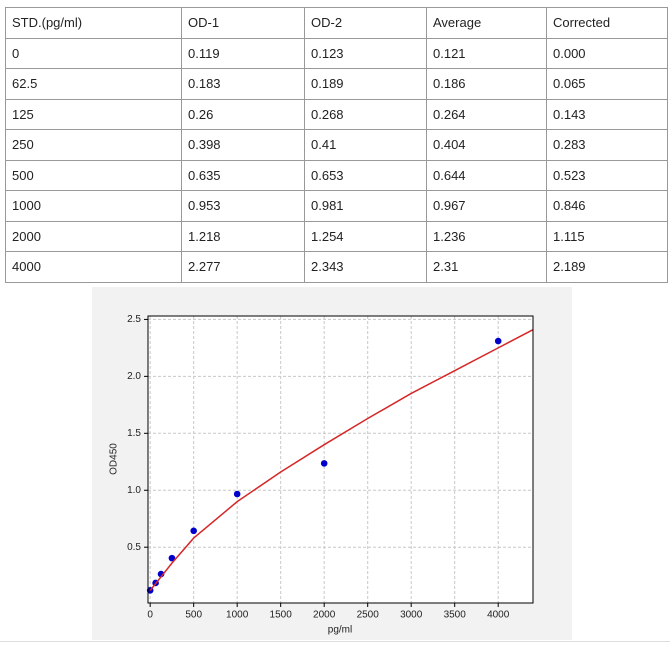  I want to click on table-cell: 0.26, so click(243, 114).